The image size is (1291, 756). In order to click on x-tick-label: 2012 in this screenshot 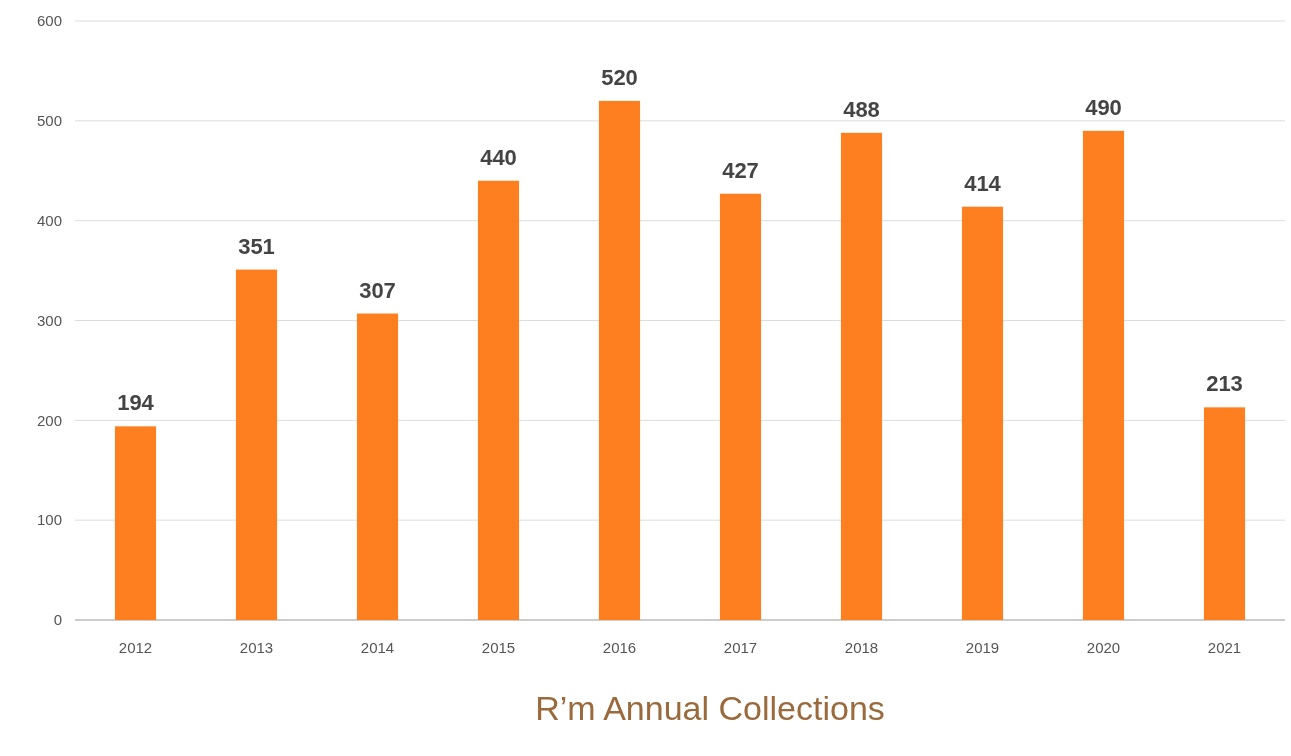, I will do `click(135, 647)`.